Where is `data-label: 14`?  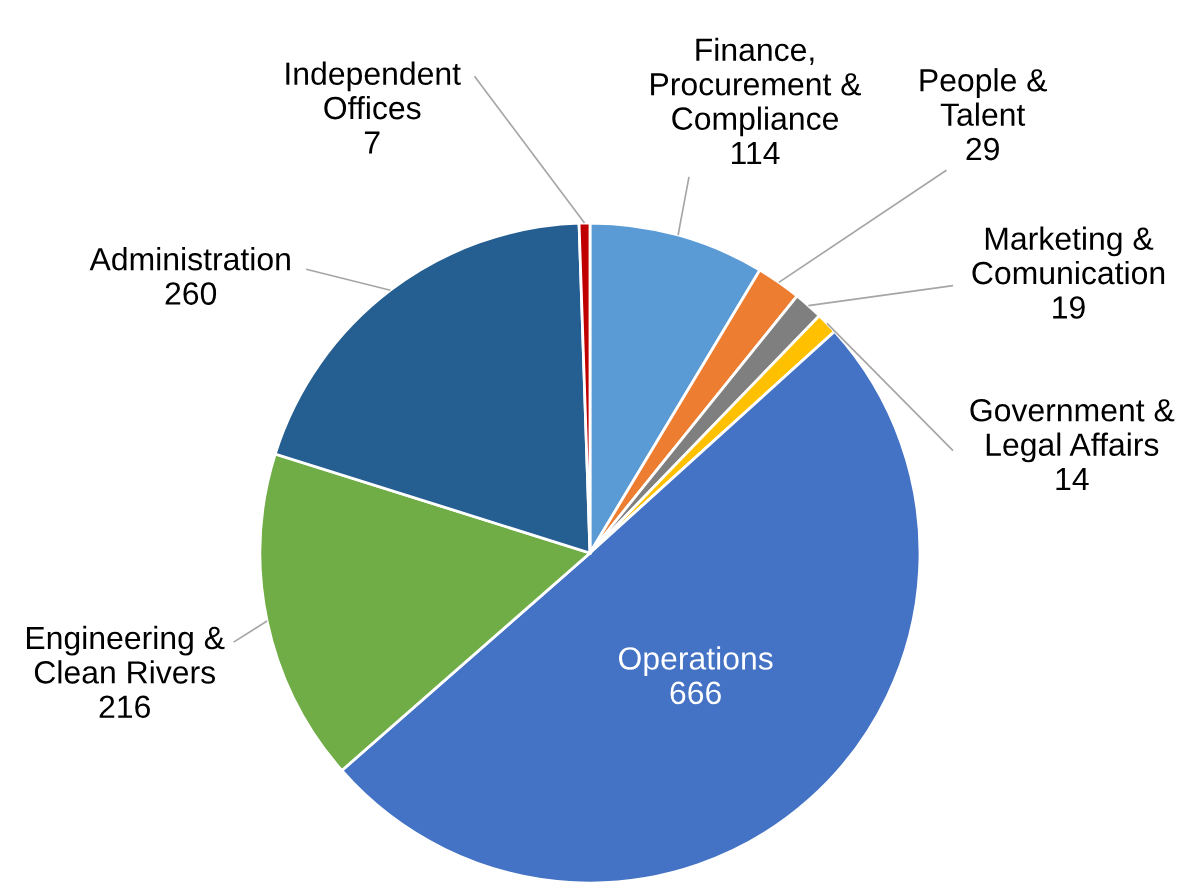 data-label: 14 is located at coordinates (1072, 479).